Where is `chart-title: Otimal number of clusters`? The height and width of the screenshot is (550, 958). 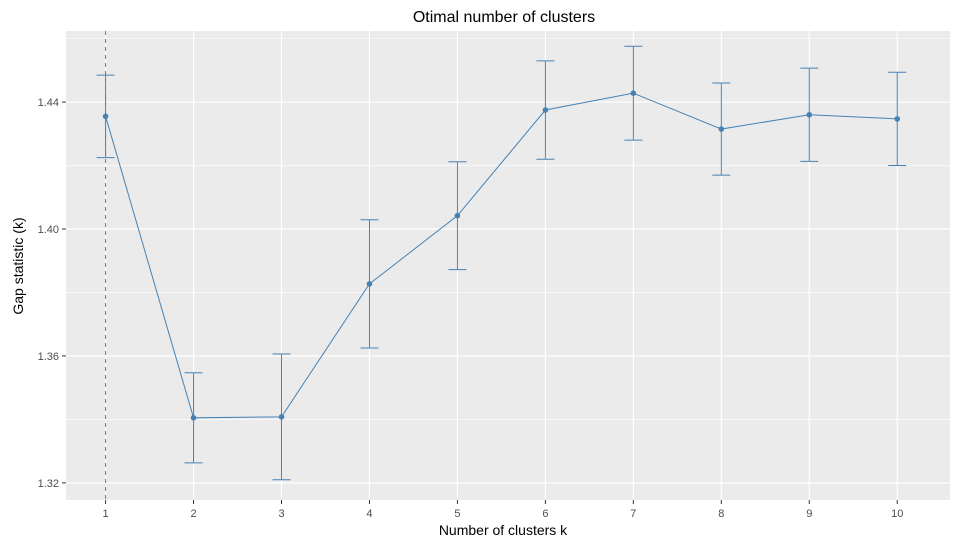 chart-title: Otimal number of clusters is located at coordinates (504, 17).